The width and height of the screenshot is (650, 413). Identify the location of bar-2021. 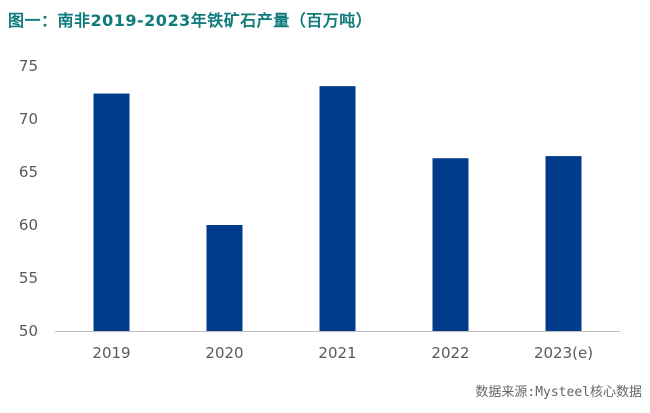
(337, 208).